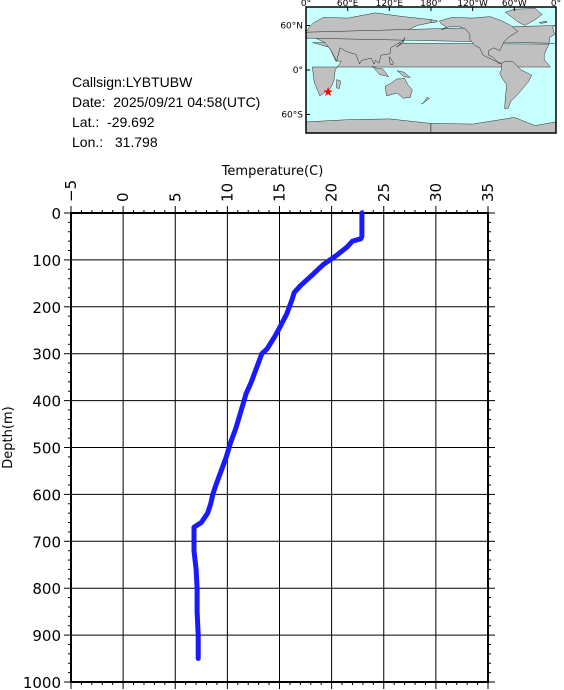 The image size is (564, 690). I want to click on lon-row: Lon.: 31.798, so click(166, 142).